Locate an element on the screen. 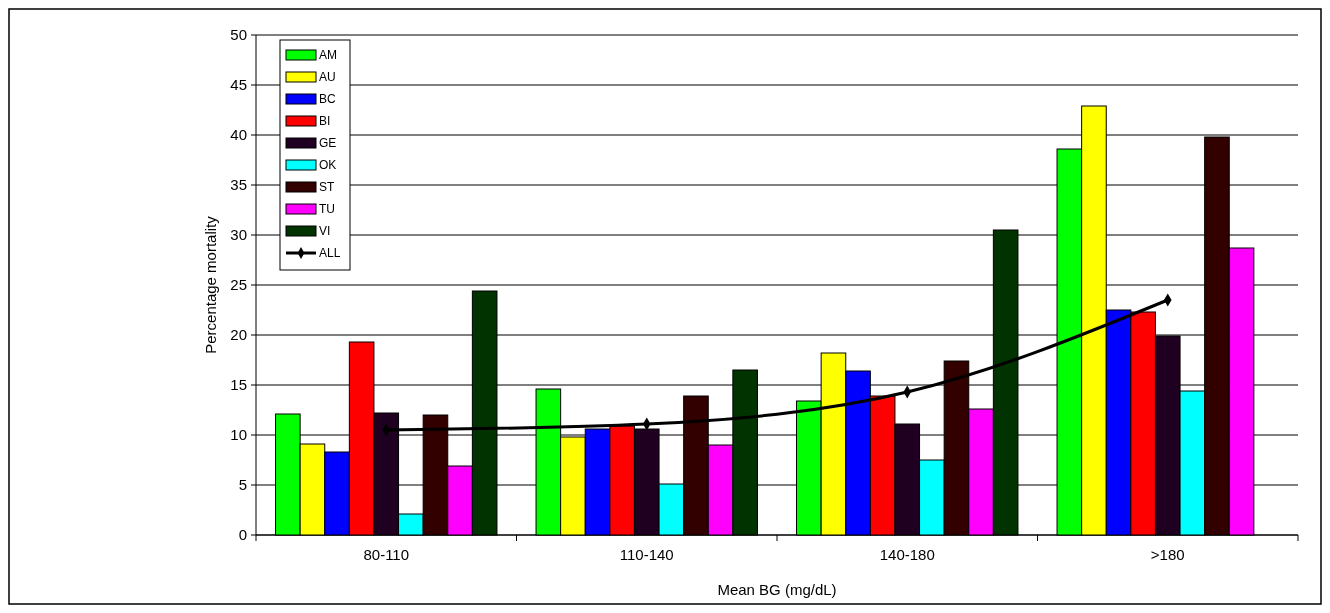 The width and height of the screenshot is (1330, 613). legend-label: VI is located at coordinates (325, 231).